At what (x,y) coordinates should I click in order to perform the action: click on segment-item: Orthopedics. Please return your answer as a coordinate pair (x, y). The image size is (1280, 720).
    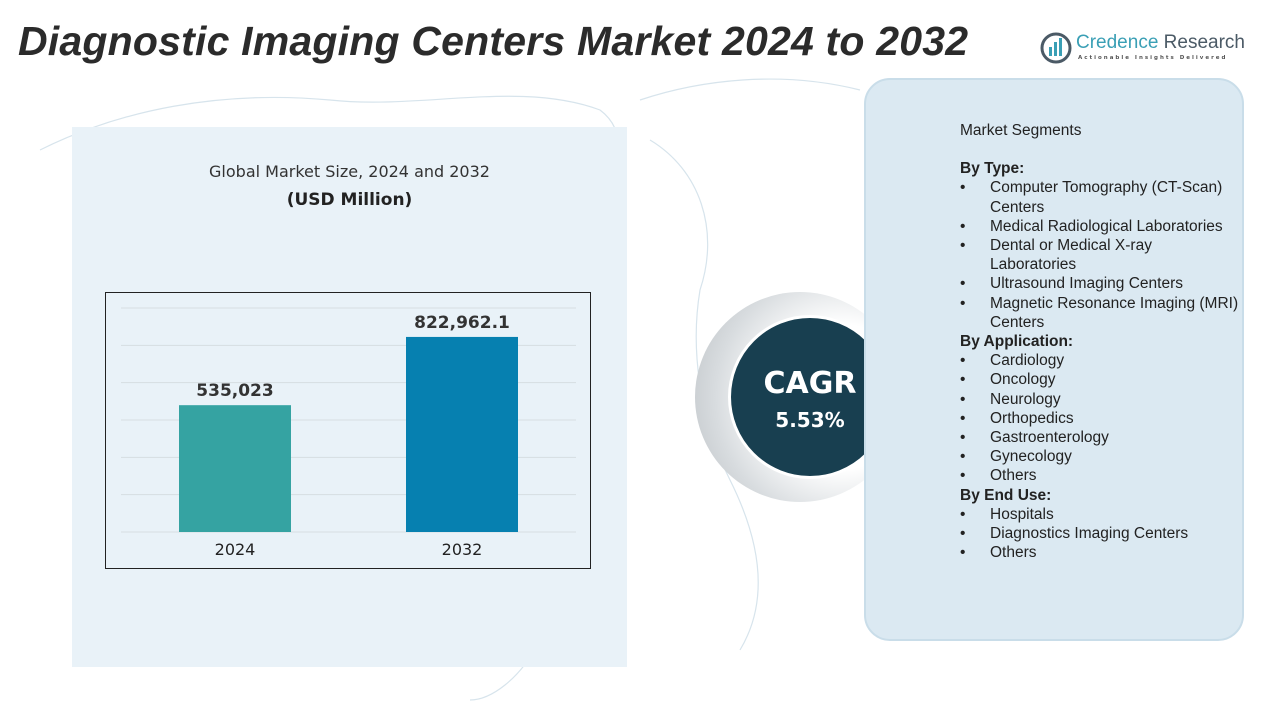
    Looking at the image, I should click on (1100, 418).